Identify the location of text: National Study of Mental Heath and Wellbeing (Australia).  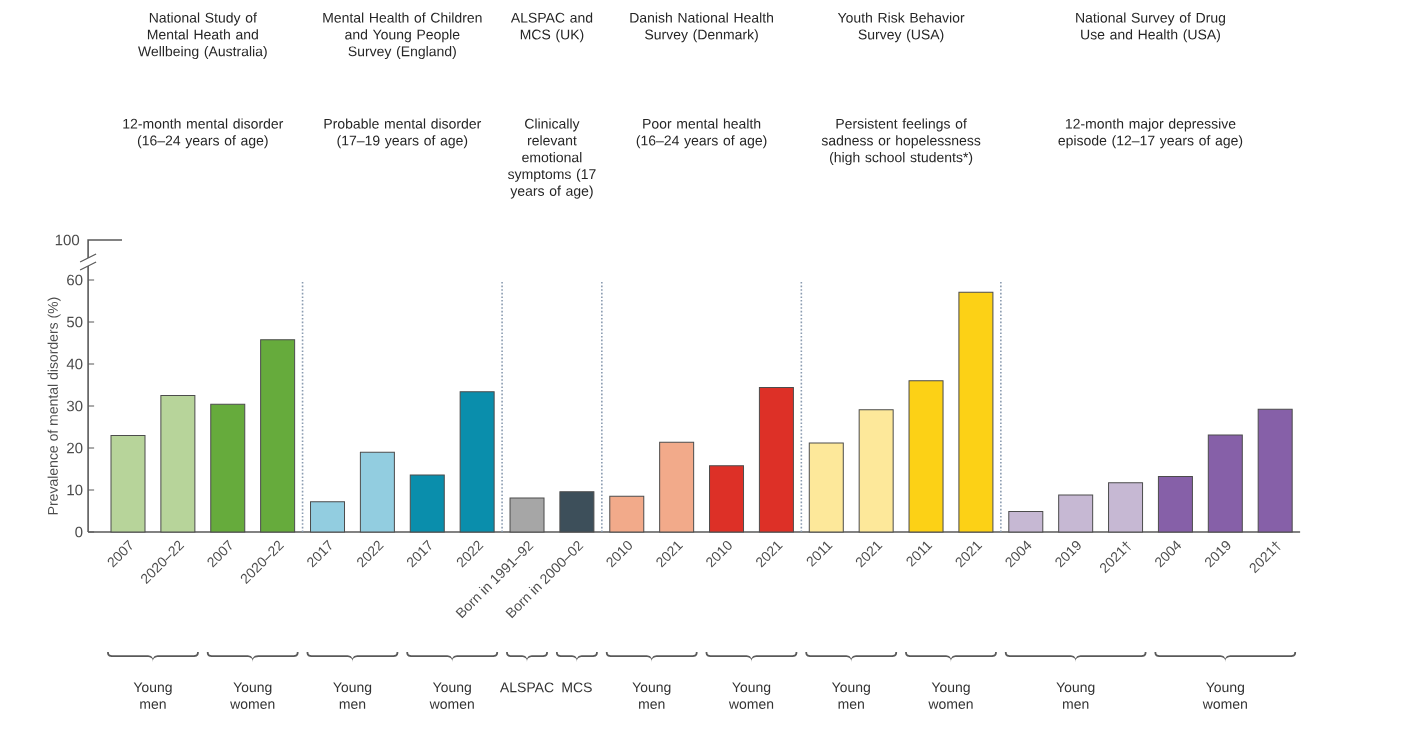
(202, 36).